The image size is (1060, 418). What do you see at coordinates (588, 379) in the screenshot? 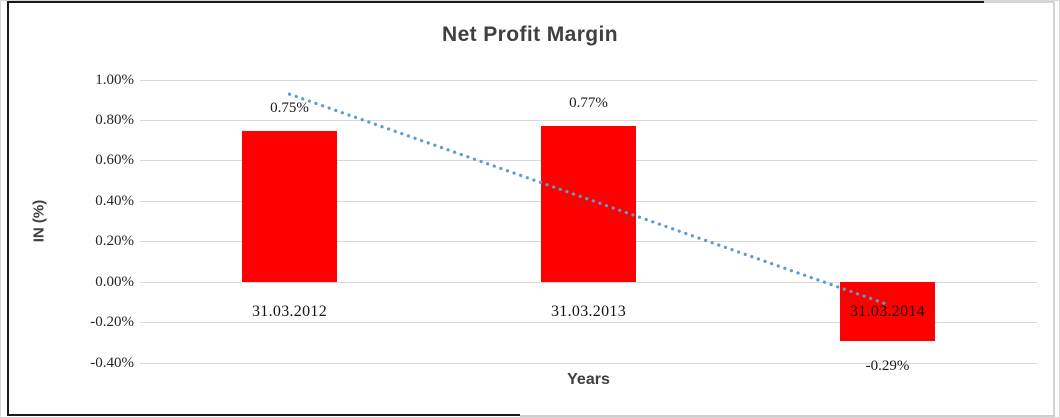
I see `x-axis-title: Years` at bounding box center [588, 379].